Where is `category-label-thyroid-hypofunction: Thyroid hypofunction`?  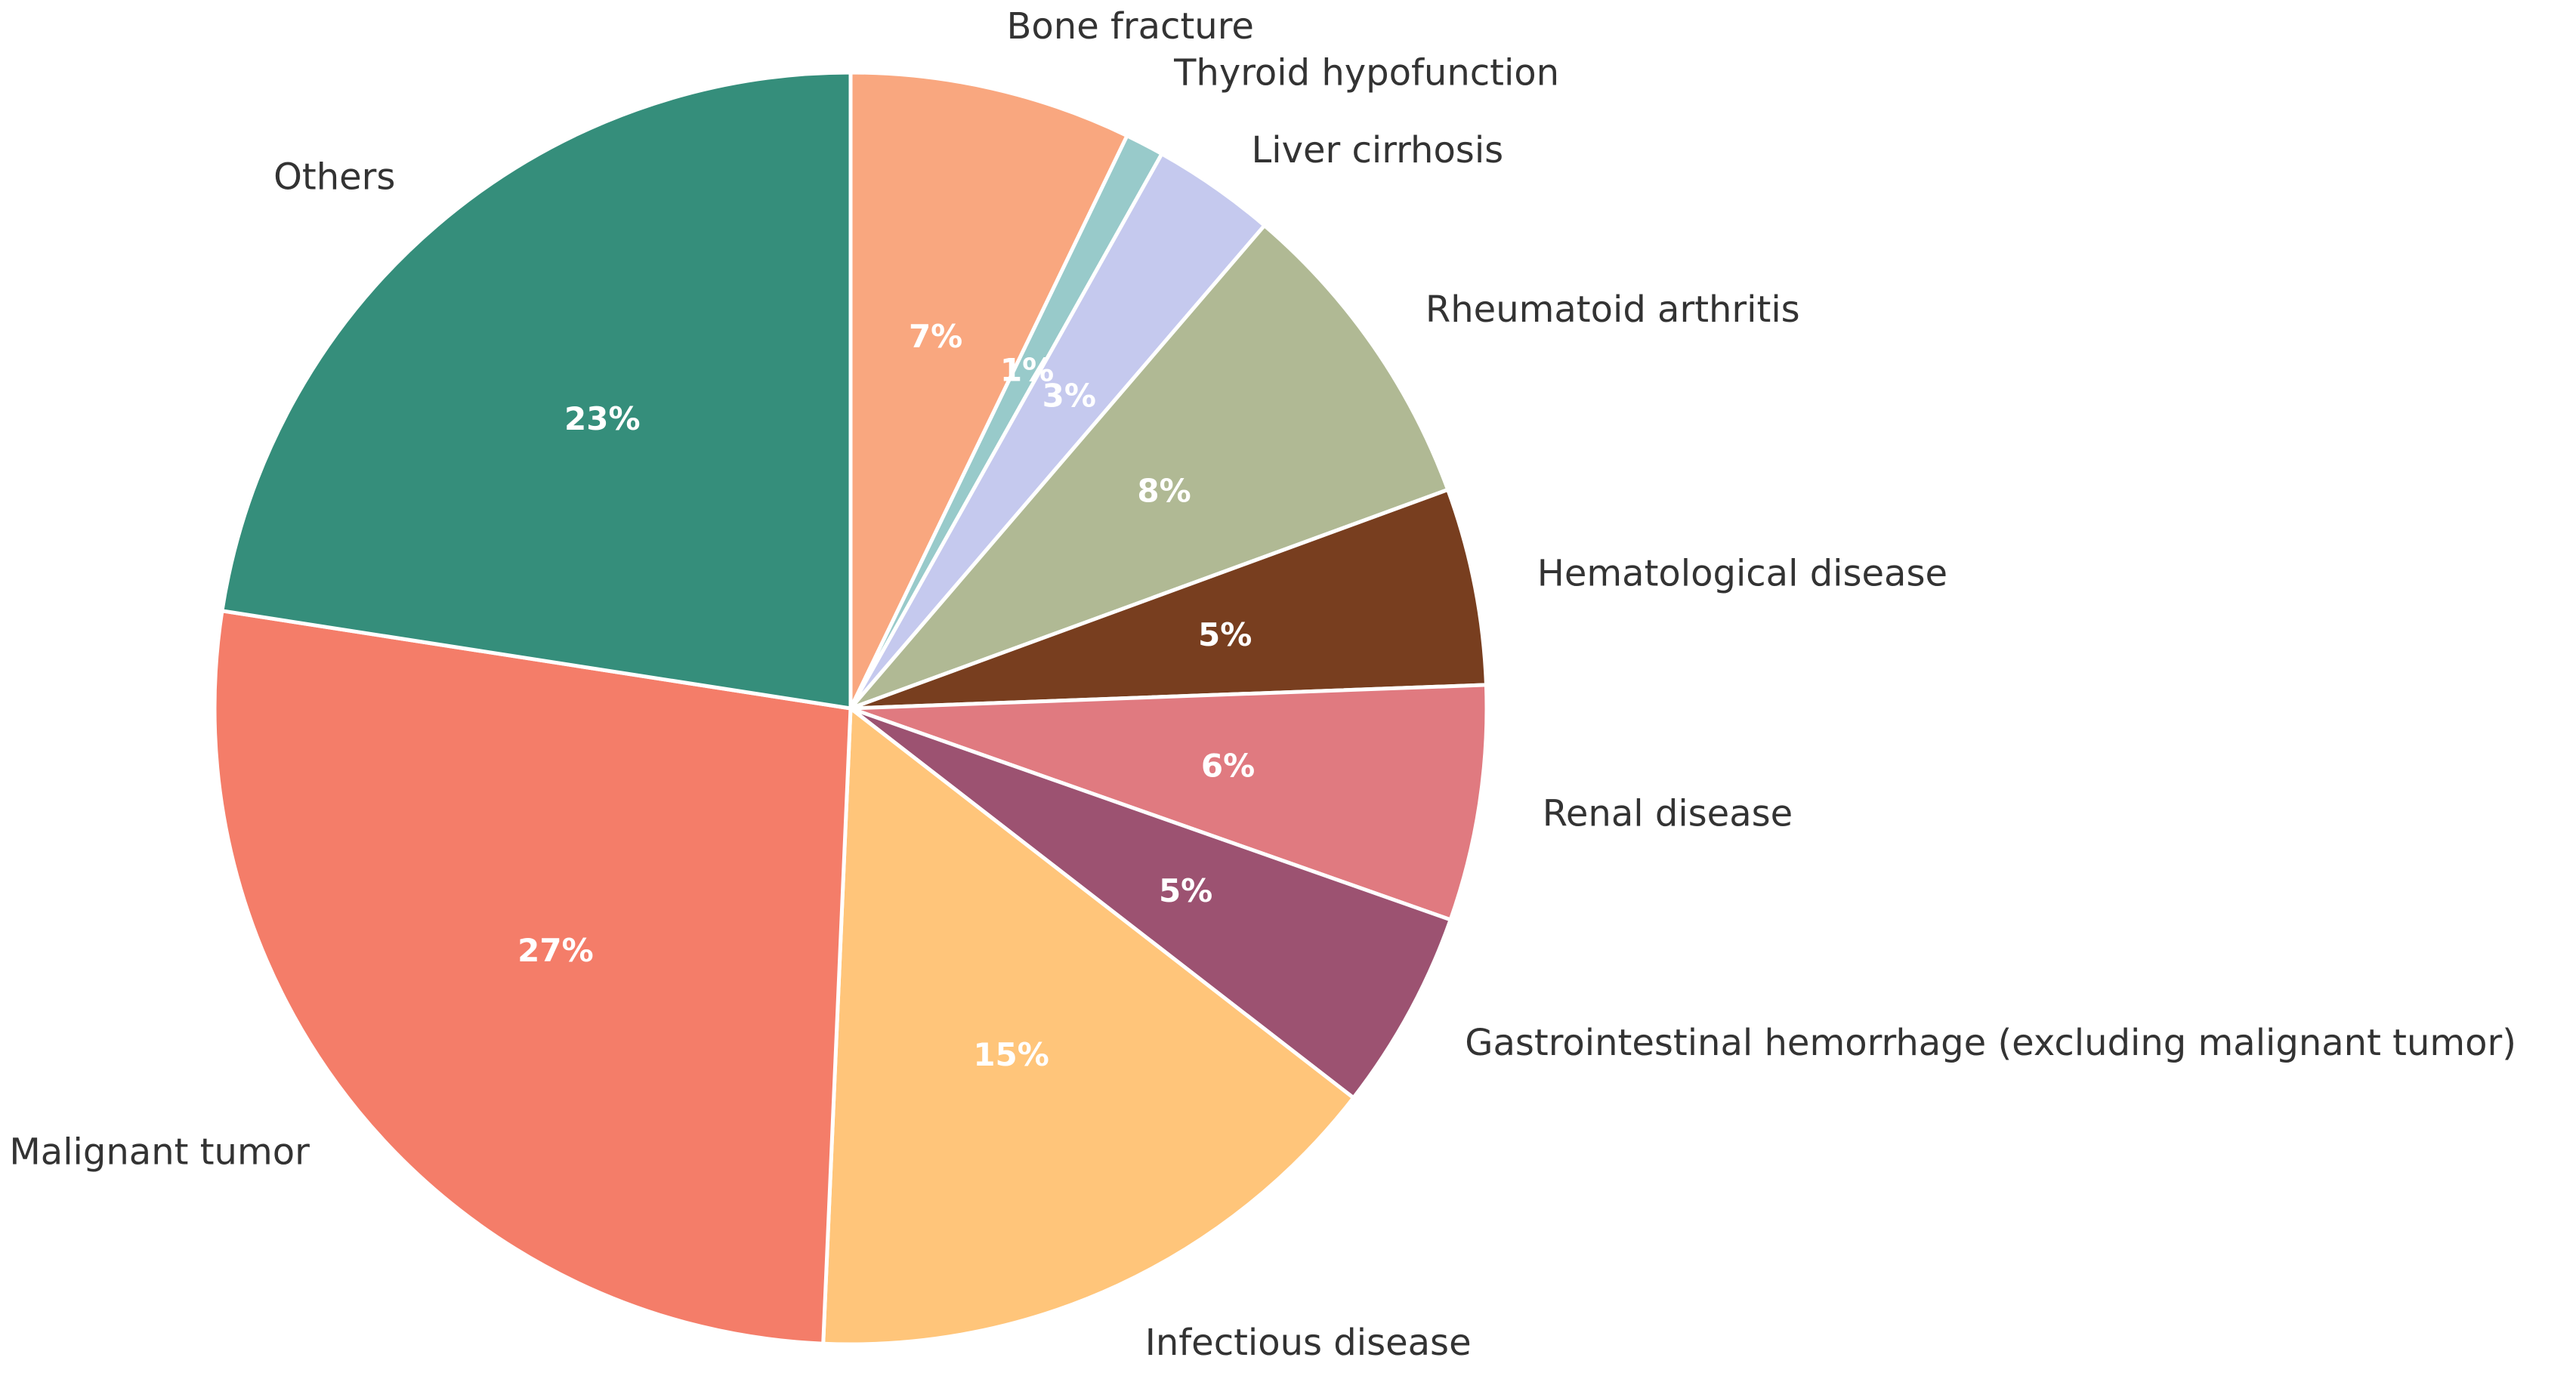 category-label-thyroid-hypofunction: Thyroid hypofunction is located at coordinates (1366, 73).